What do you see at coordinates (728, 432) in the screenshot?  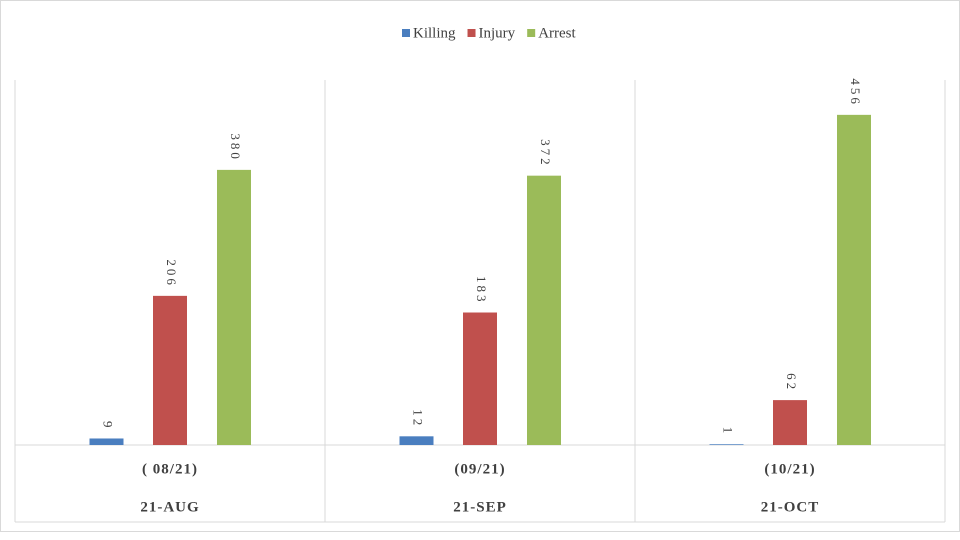 I see `value-label: 1` at bounding box center [728, 432].